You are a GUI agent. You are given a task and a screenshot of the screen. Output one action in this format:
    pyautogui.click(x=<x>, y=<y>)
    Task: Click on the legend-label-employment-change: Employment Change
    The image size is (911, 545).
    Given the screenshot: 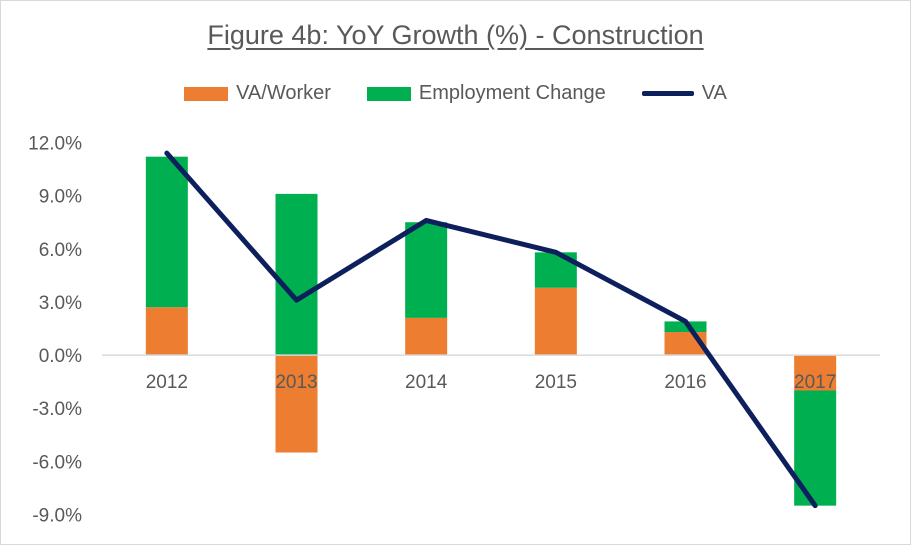 What is the action you would take?
    pyautogui.click(x=512, y=93)
    